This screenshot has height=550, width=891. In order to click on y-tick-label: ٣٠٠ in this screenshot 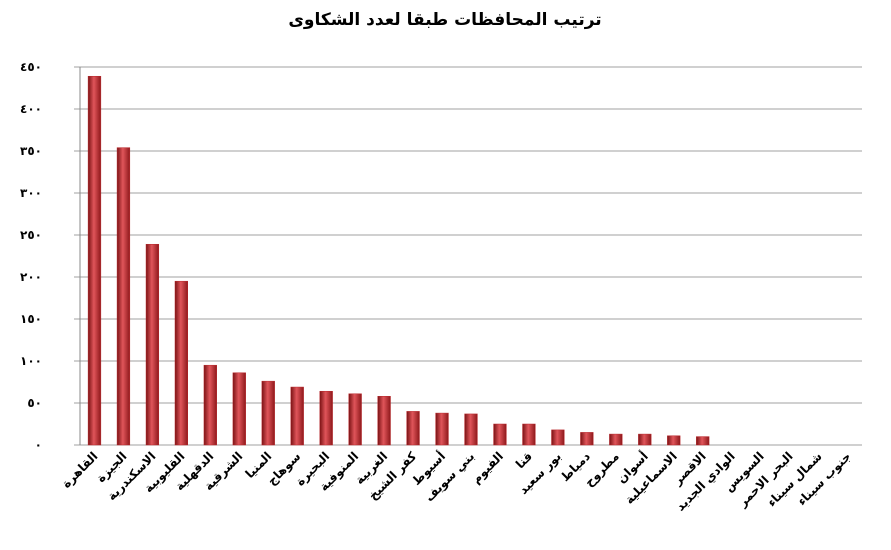, I will do `click(31, 193)`.